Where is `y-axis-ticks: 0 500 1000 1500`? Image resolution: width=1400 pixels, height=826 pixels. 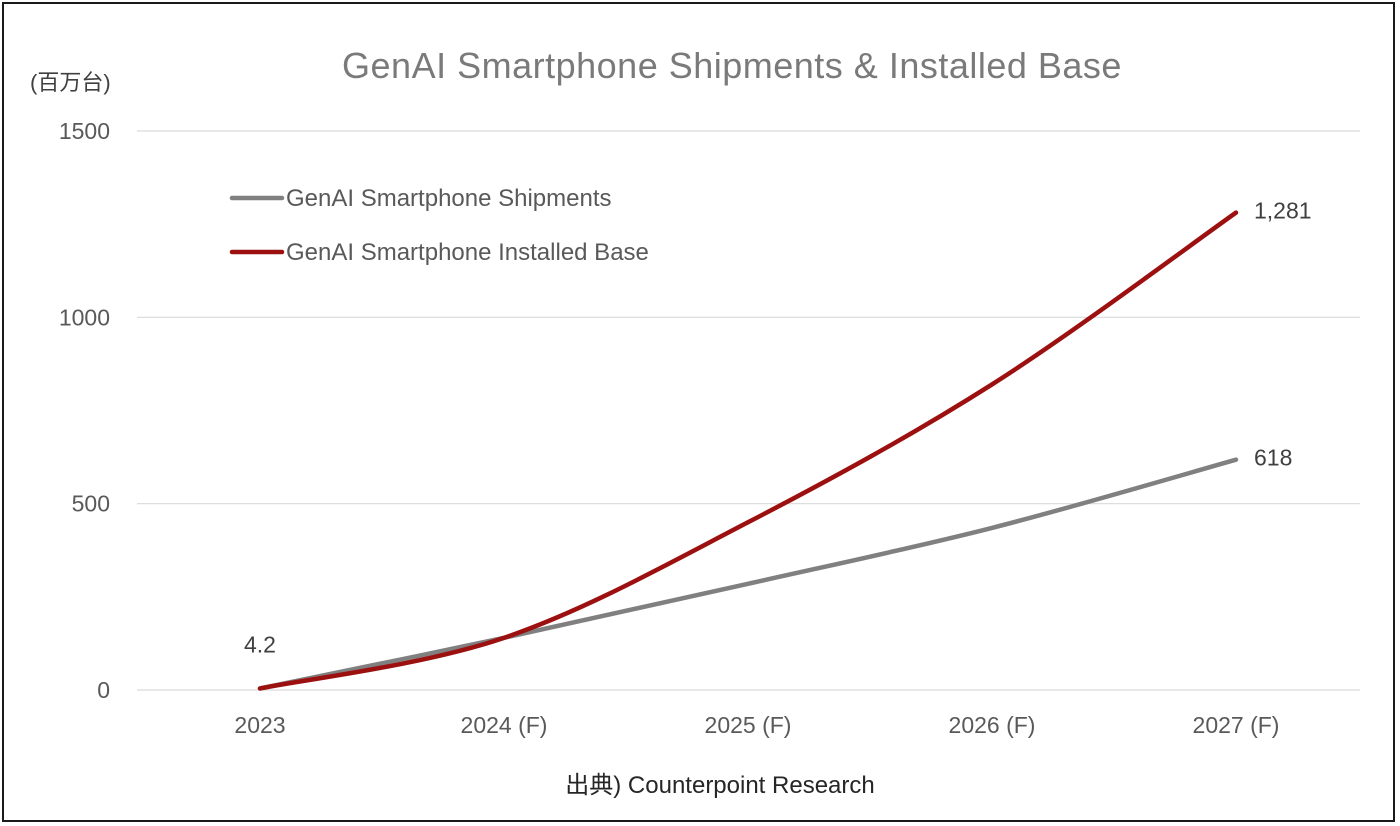
y-axis-ticks: 0 500 1000 1500 is located at coordinates (84, 410).